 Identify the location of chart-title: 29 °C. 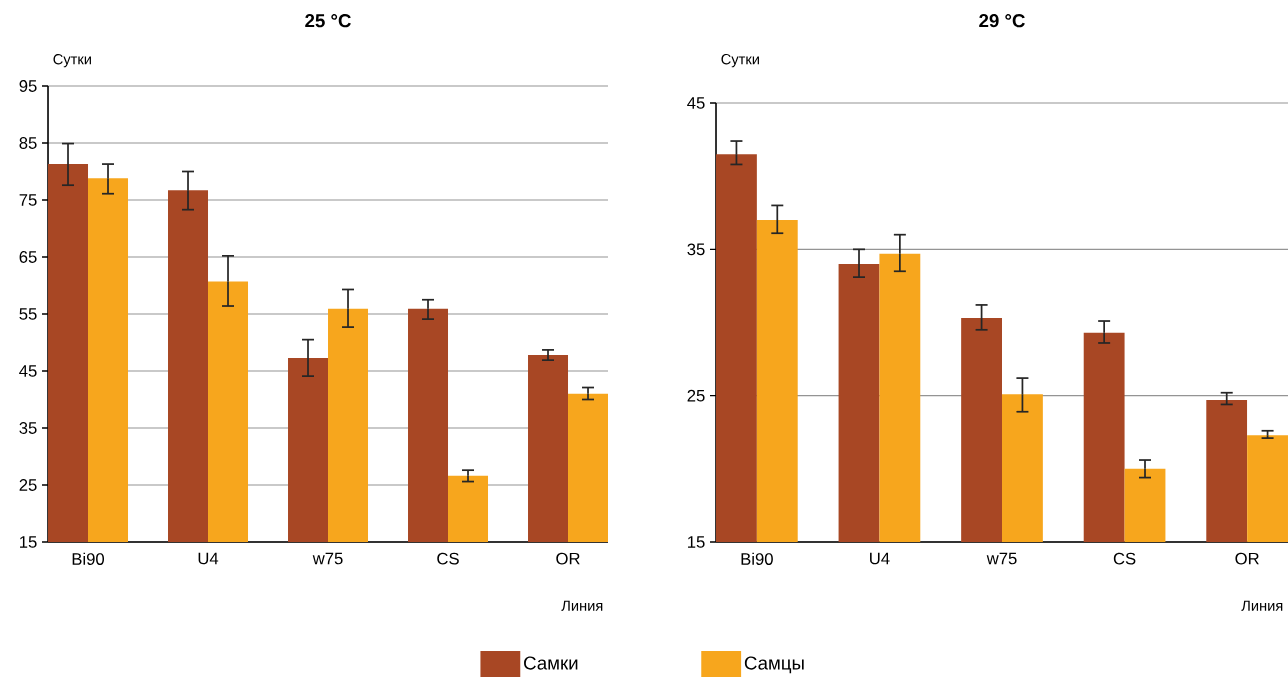
(1002, 21).